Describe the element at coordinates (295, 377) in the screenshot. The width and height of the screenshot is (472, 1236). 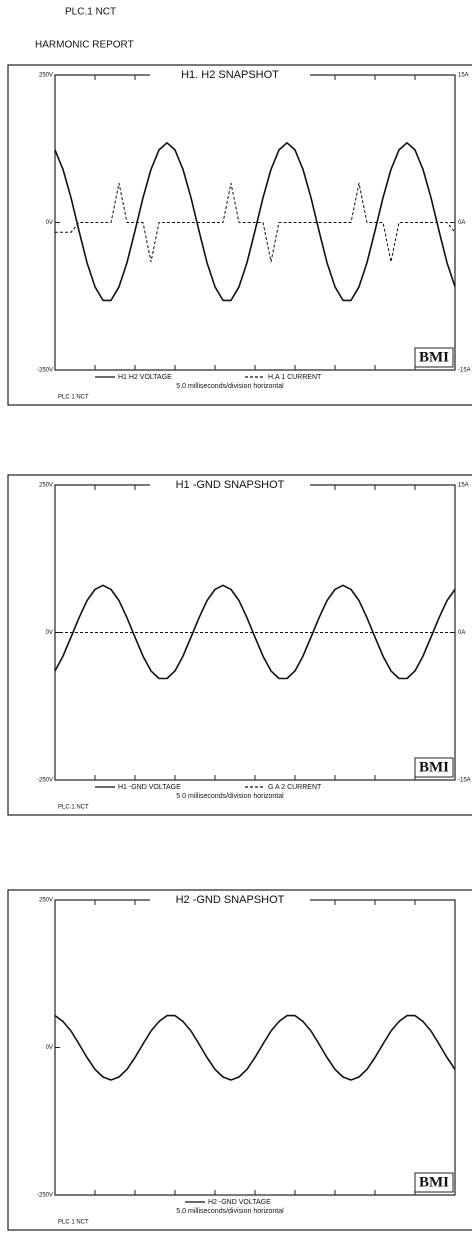
I see `legend-label: H.A 1 CURRENT` at that location.